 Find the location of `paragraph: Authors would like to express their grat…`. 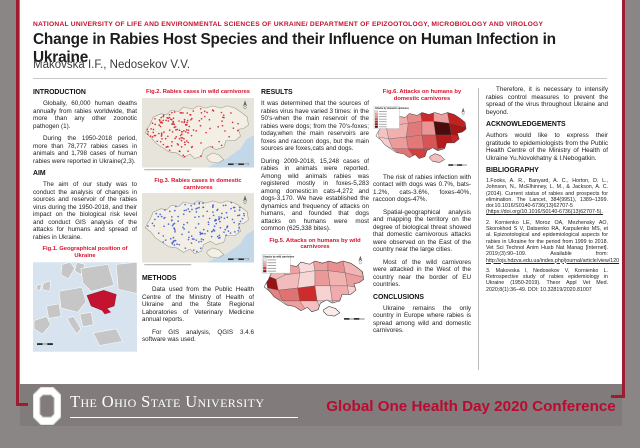

paragraph: Authors would like to express their grat… is located at coordinates (547, 147).